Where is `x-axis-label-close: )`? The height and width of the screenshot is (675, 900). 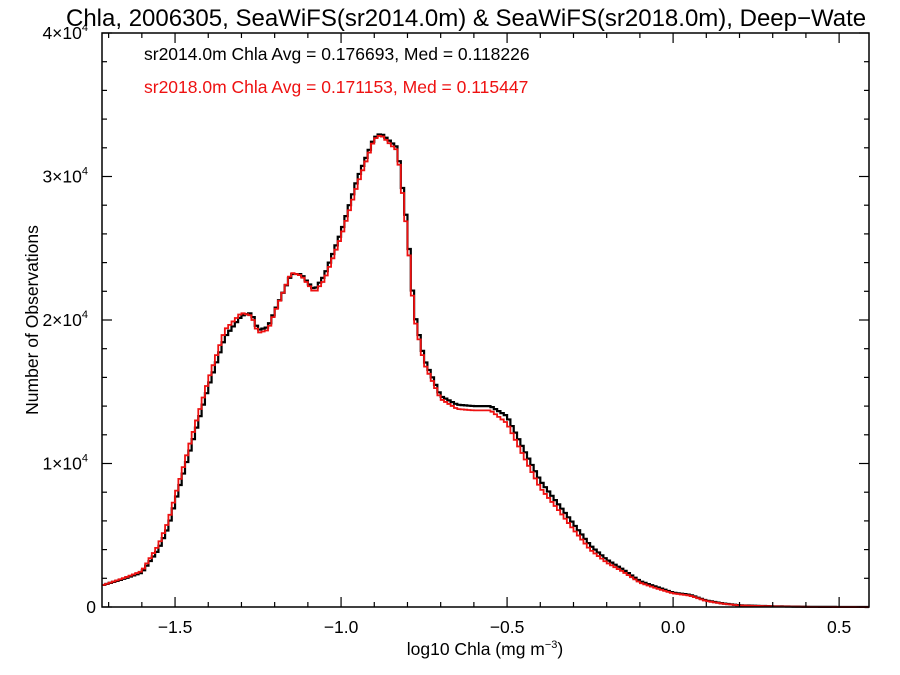 x-axis-label-close: ) is located at coordinates (560, 649).